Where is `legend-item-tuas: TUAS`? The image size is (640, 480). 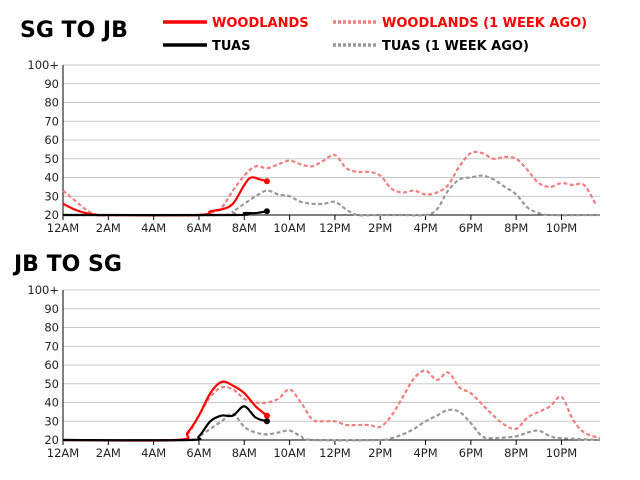
legend-item-tuas: TUAS is located at coordinates (206, 46).